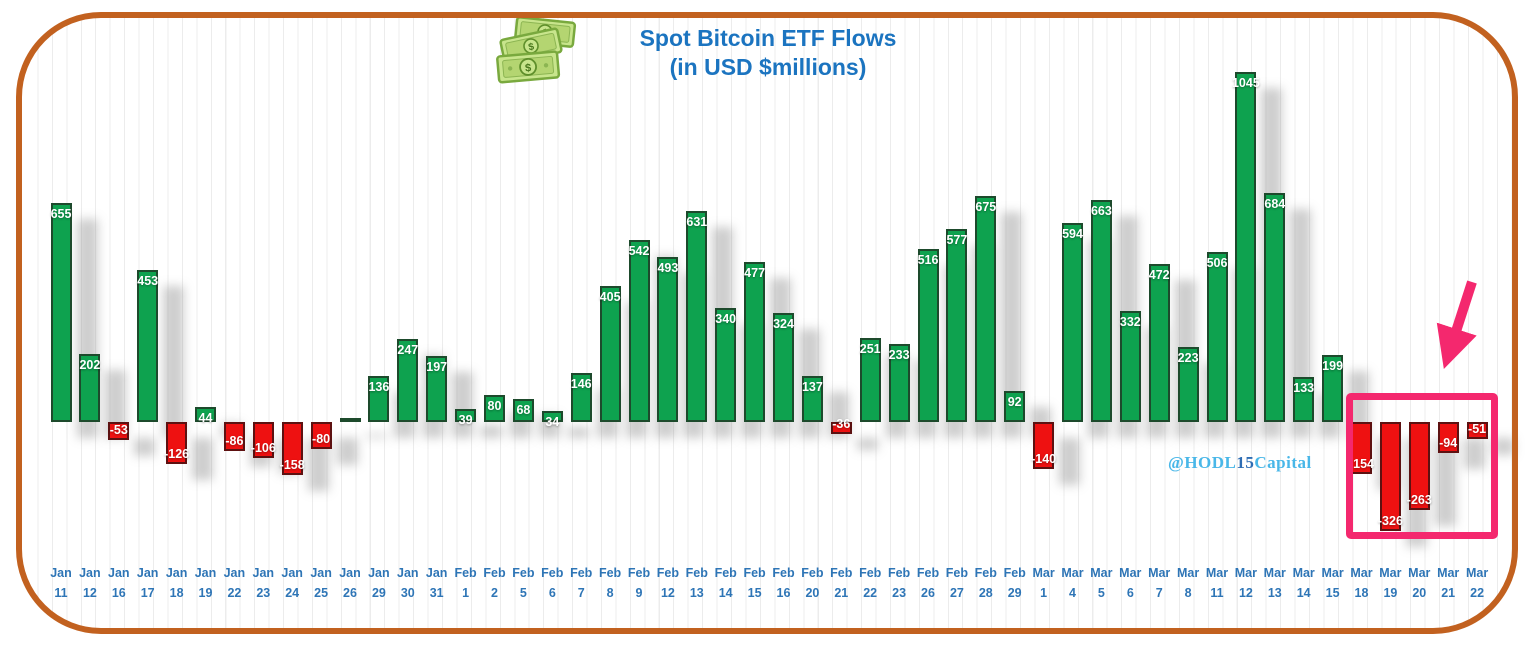 The height and width of the screenshot is (645, 1536). What do you see at coordinates (783, 583) in the screenshot?
I see `x-axis-label-Feb-16: Feb 16` at bounding box center [783, 583].